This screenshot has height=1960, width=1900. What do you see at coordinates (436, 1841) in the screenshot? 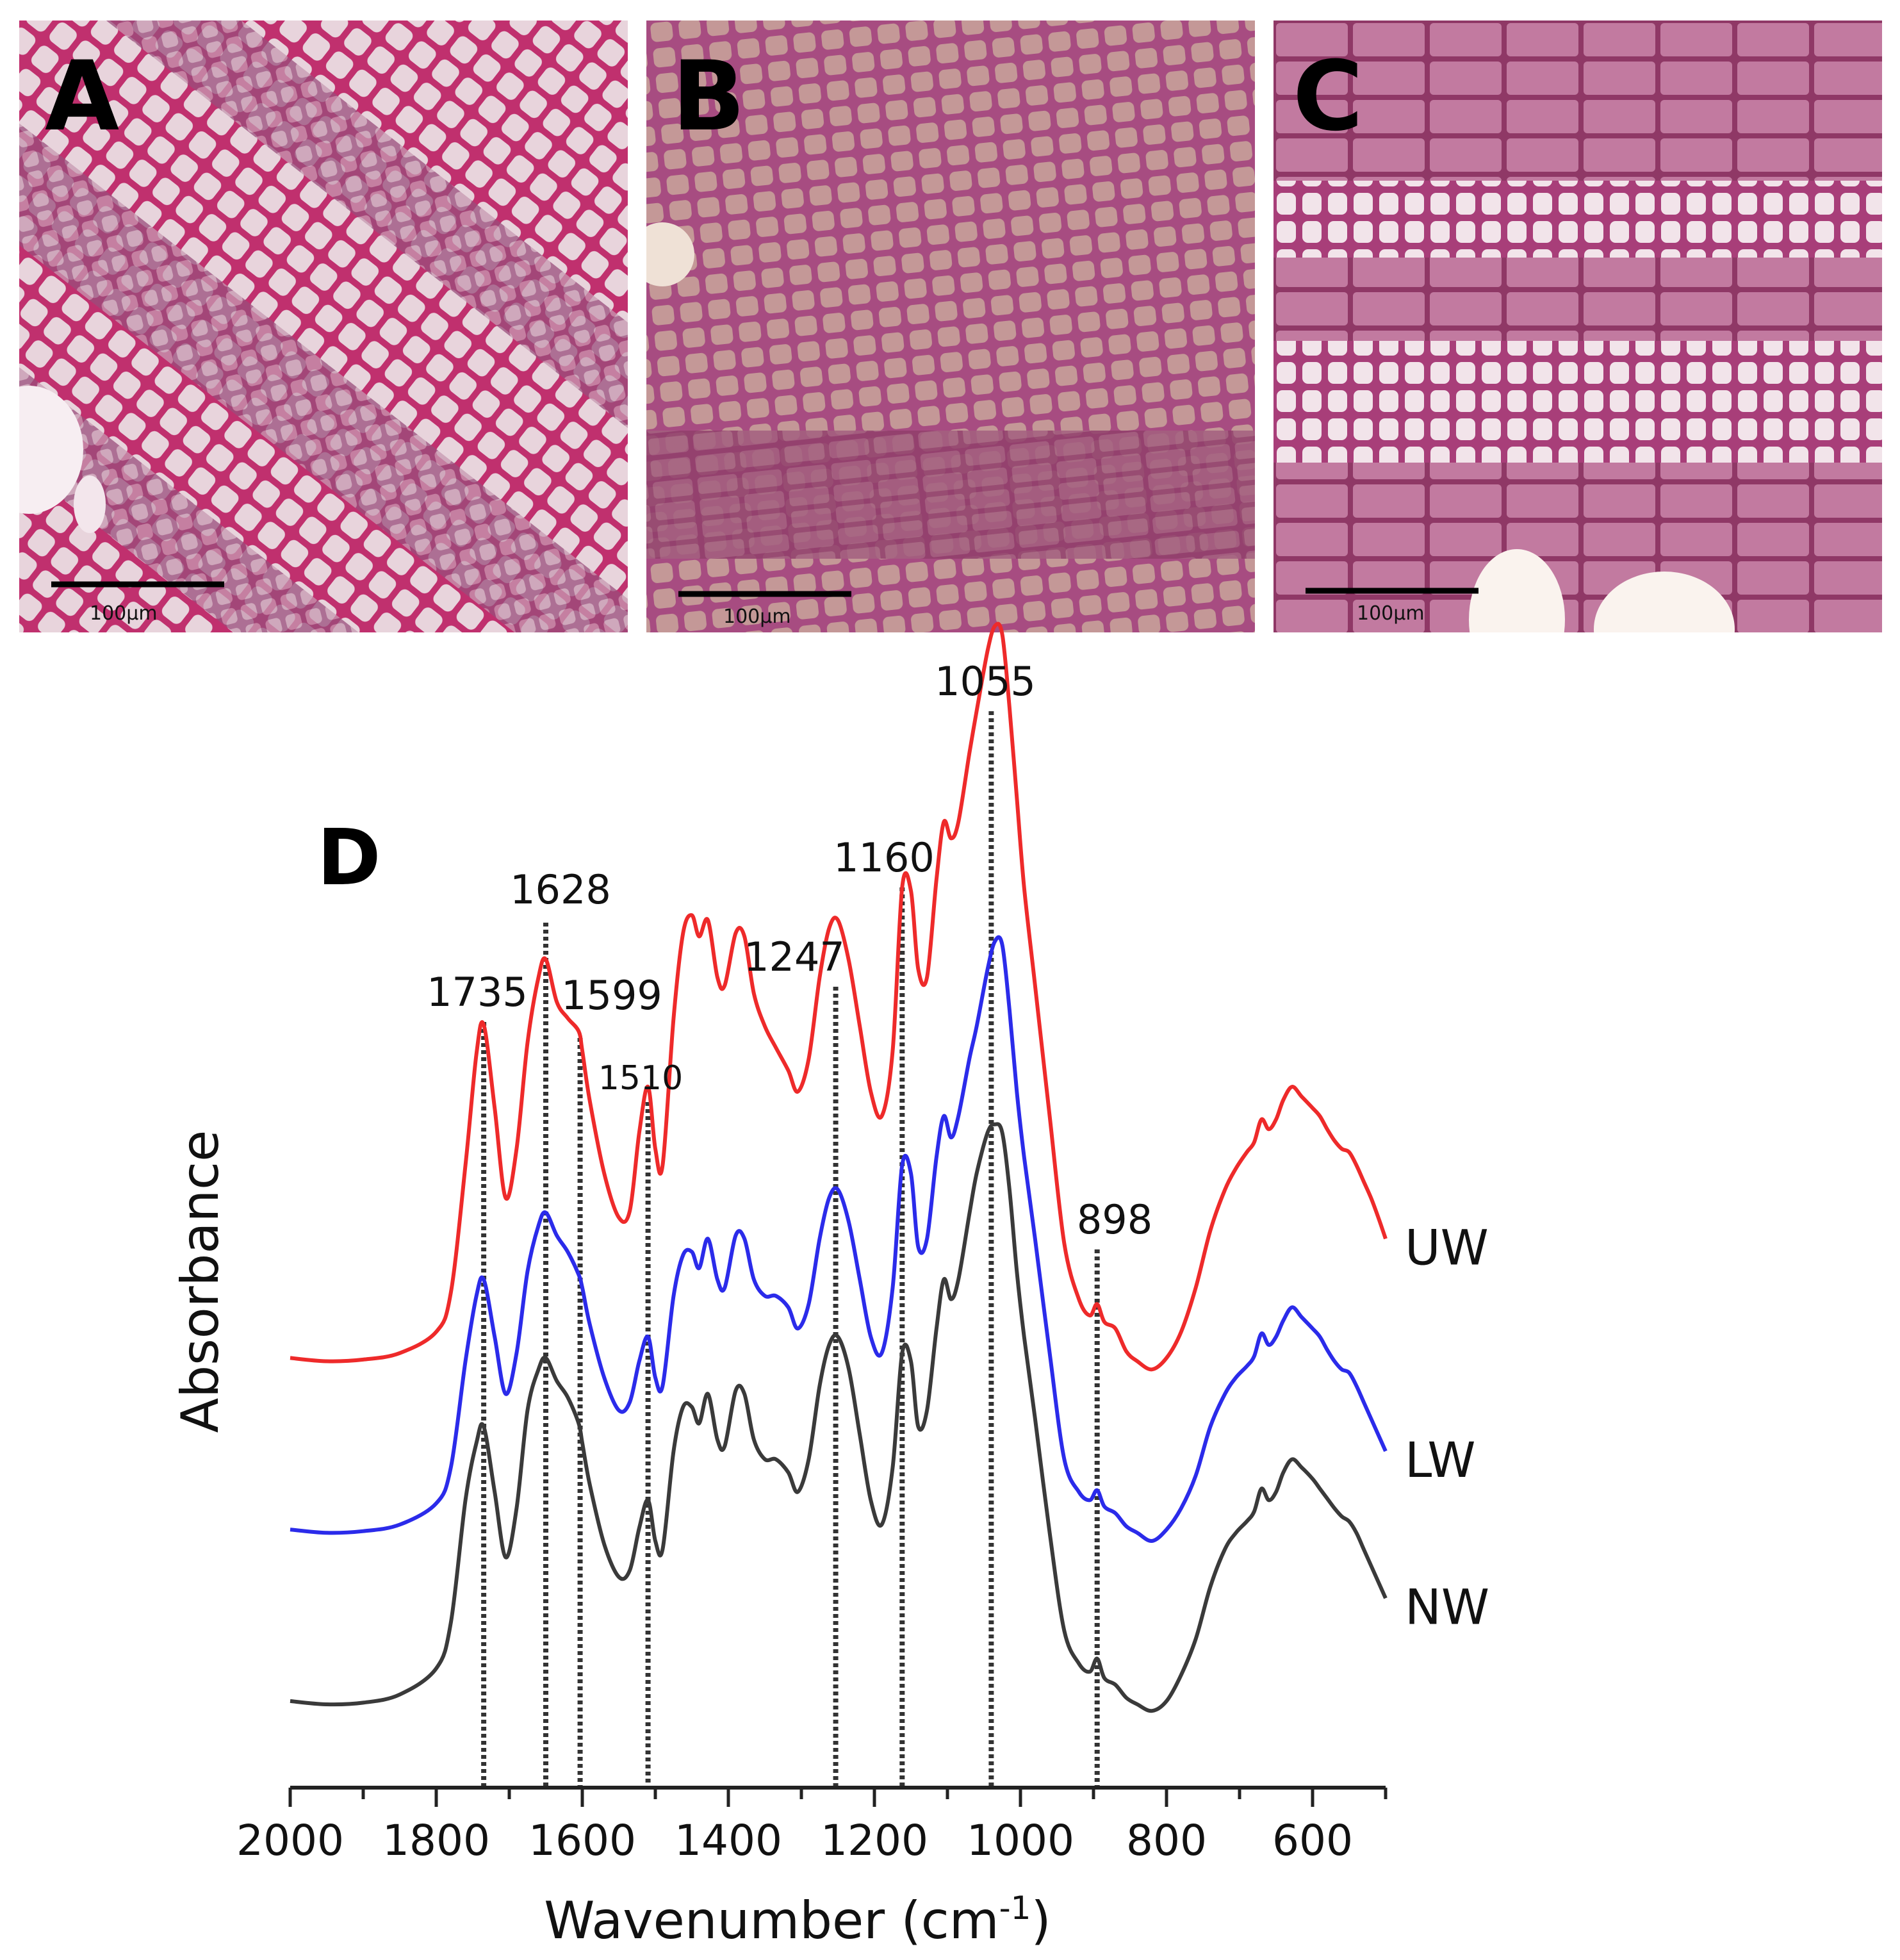
I see `x-tick-label: 1800` at bounding box center [436, 1841].